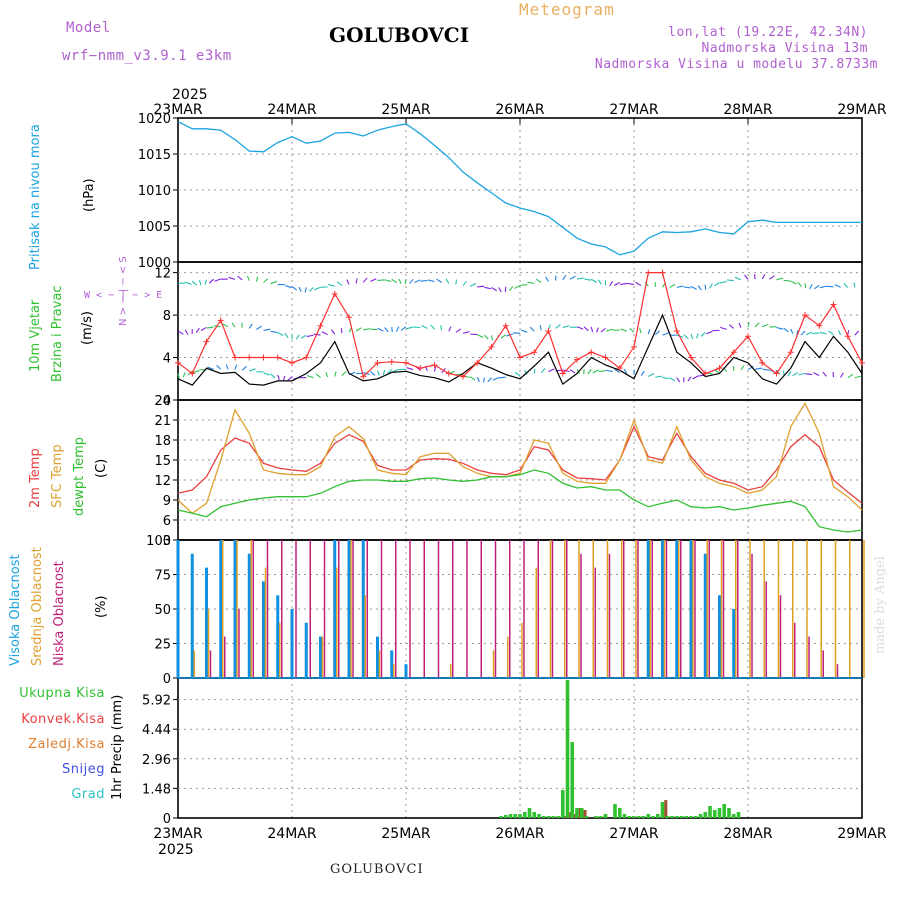  I want to click on day-label-top: 25MAR, so click(405, 110).